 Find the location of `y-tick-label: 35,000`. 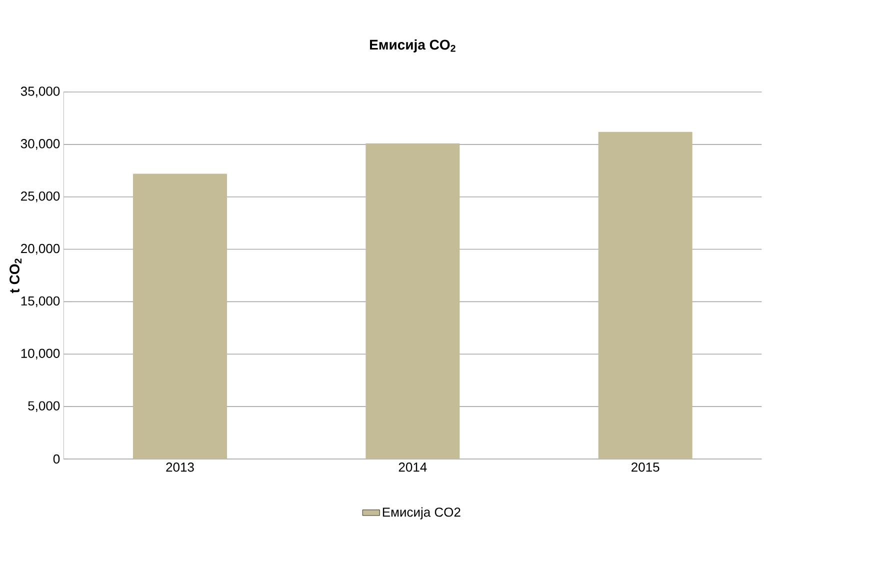

y-tick-label: 35,000 is located at coordinates (40, 92).